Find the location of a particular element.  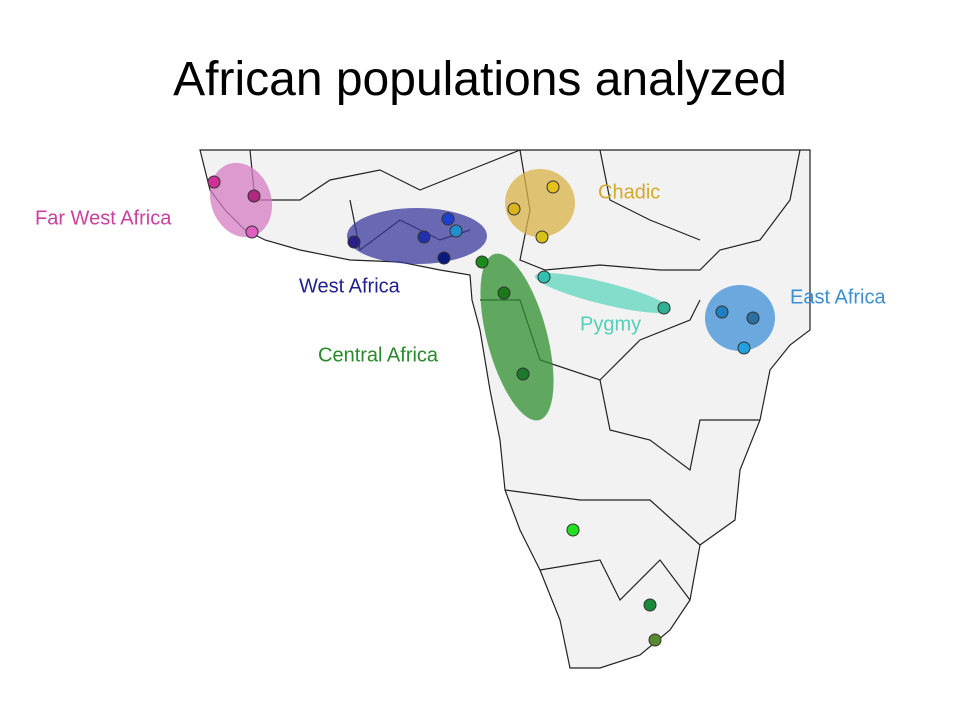

region-label: Pygmy is located at coordinates (610, 324).